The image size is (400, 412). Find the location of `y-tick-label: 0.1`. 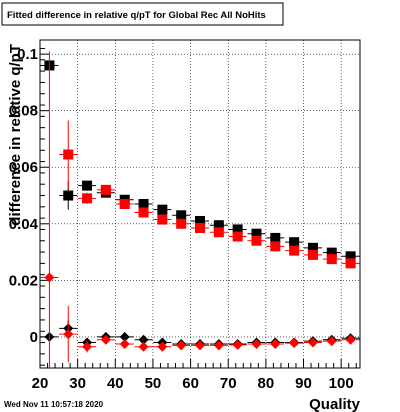

y-tick-label: 0.1 is located at coordinates (27, 54).